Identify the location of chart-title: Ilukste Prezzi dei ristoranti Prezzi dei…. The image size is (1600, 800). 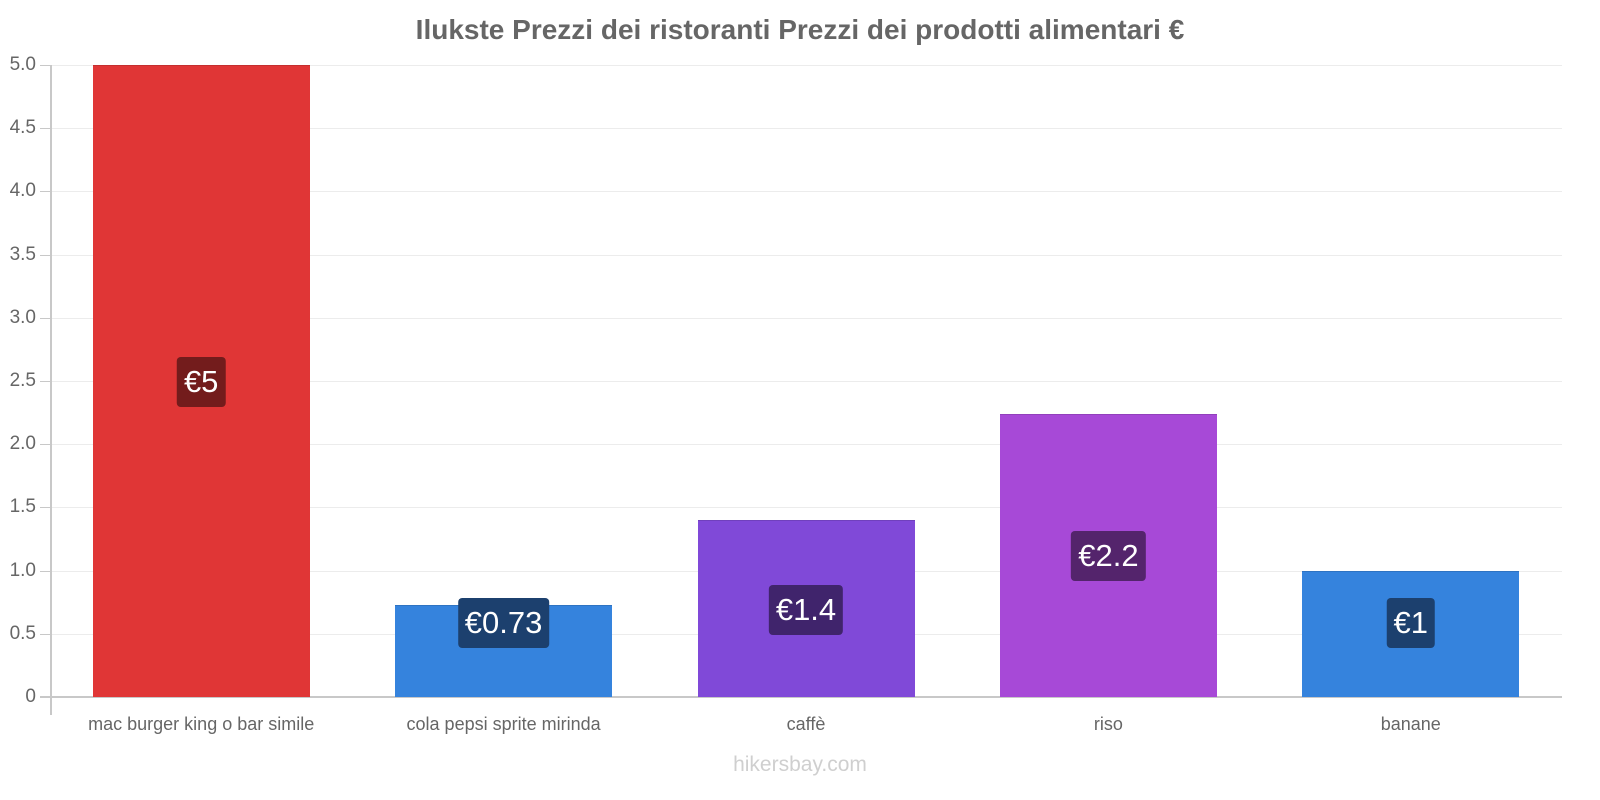
(800, 29).